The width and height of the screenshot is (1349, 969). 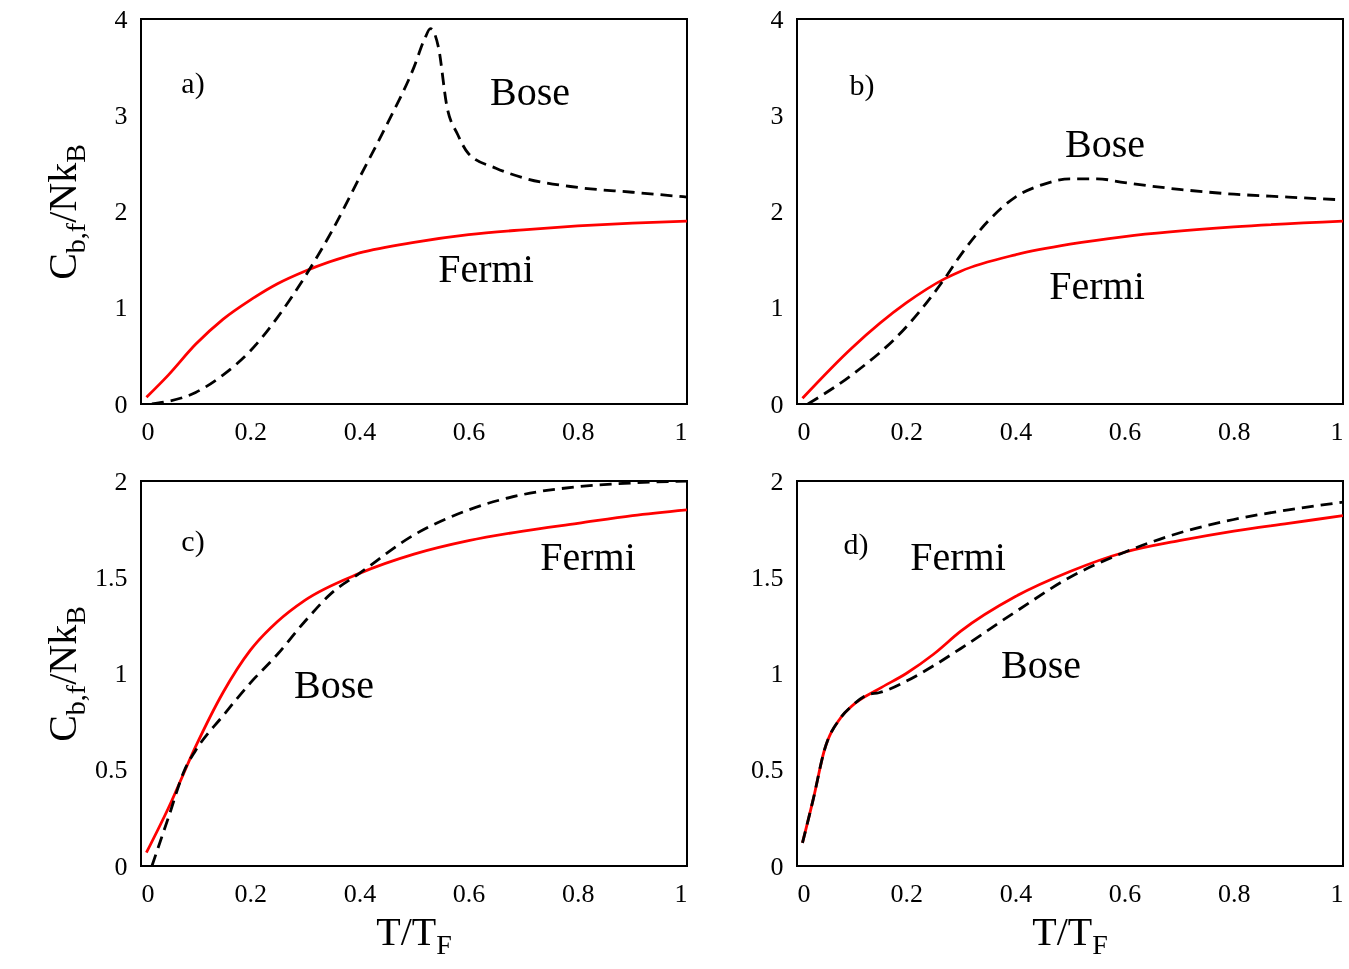 What do you see at coordinates (862, 85) in the screenshot?
I see `annotation: b)` at bounding box center [862, 85].